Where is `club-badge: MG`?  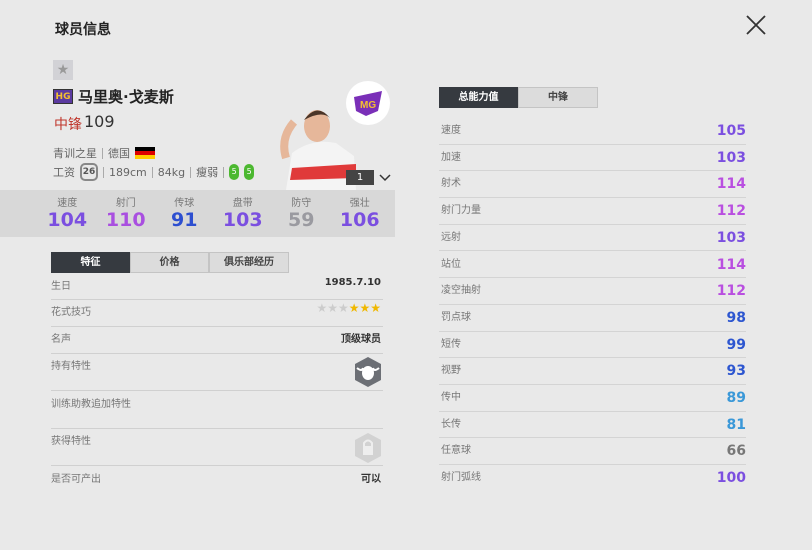 club-badge: MG is located at coordinates (368, 103).